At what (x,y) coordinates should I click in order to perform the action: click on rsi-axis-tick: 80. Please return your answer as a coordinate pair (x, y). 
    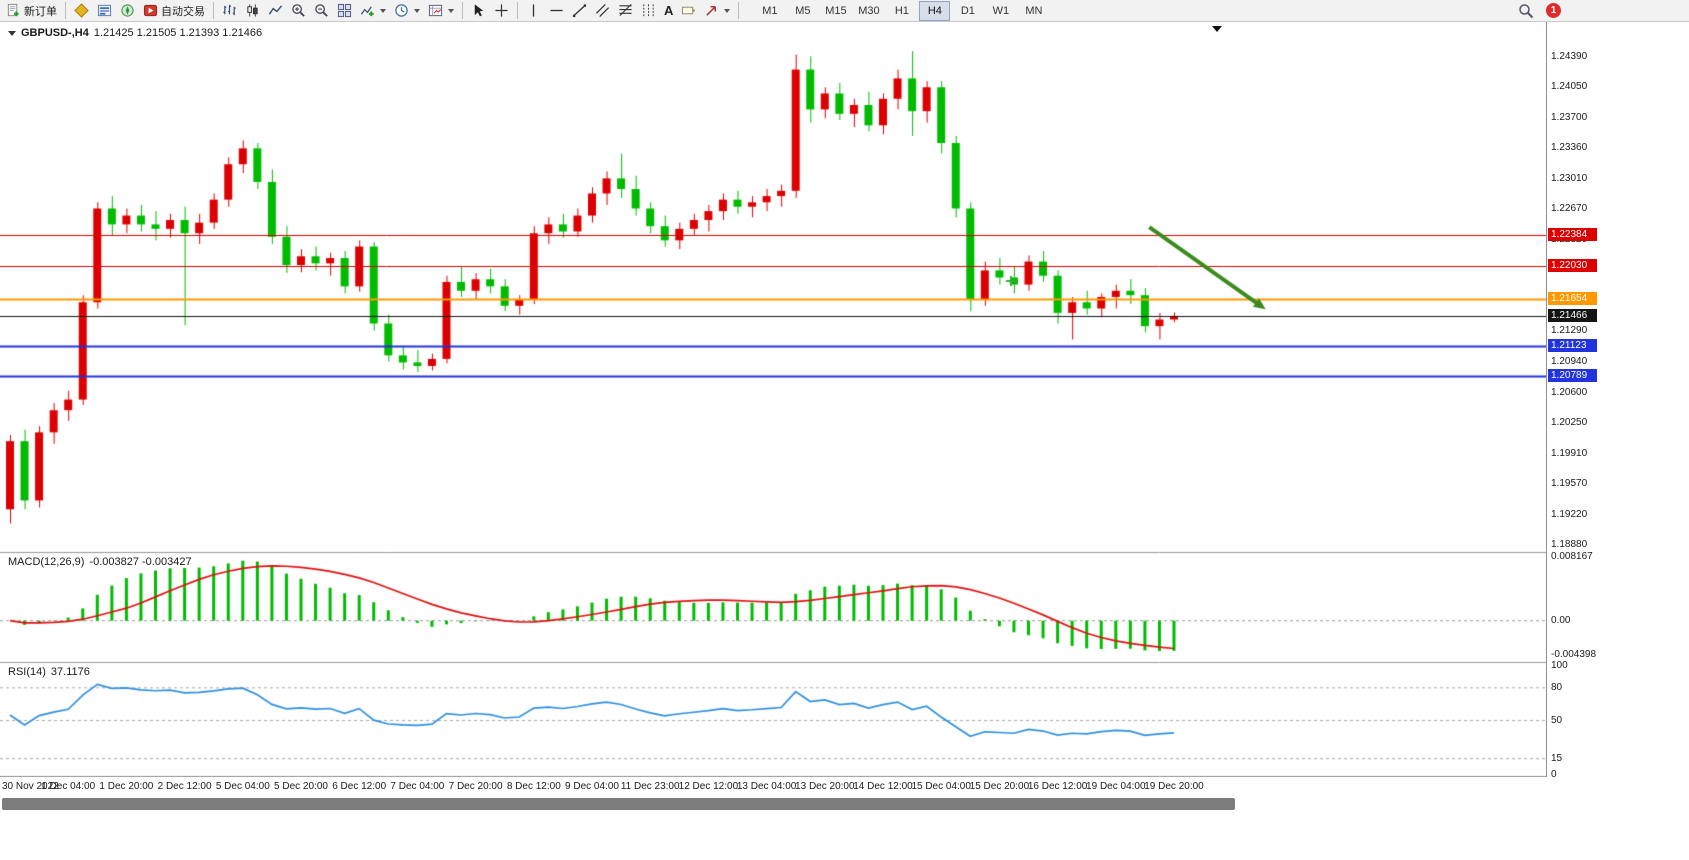
    Looking at the image, I should click on (1557, 687).